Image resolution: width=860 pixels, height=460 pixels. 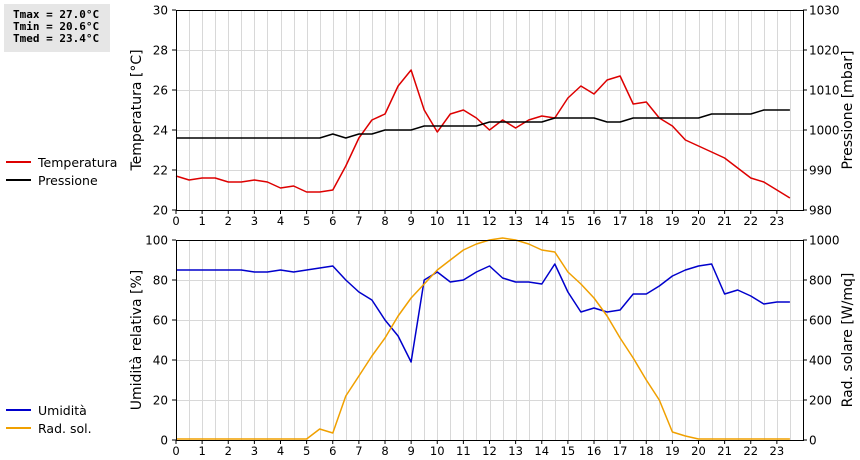 I want to click on y2-tick-label: 1010, so click(x=824, y=91).